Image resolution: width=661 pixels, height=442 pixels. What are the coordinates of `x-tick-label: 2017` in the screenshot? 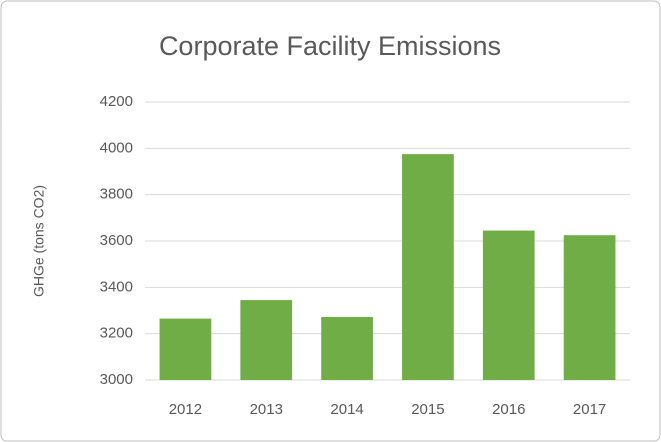 It's located at (589, 409).